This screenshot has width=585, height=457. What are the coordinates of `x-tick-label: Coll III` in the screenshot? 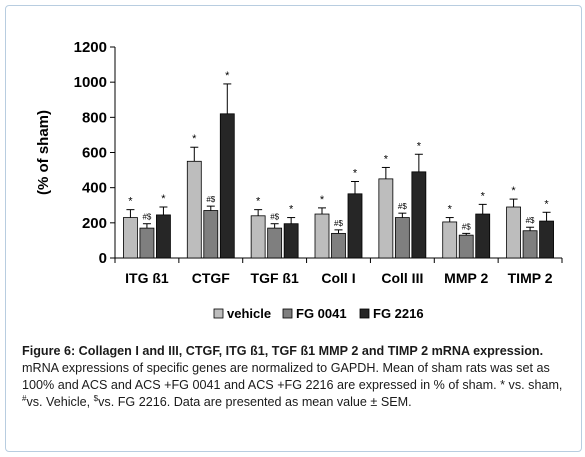 It's located at (402, 278).